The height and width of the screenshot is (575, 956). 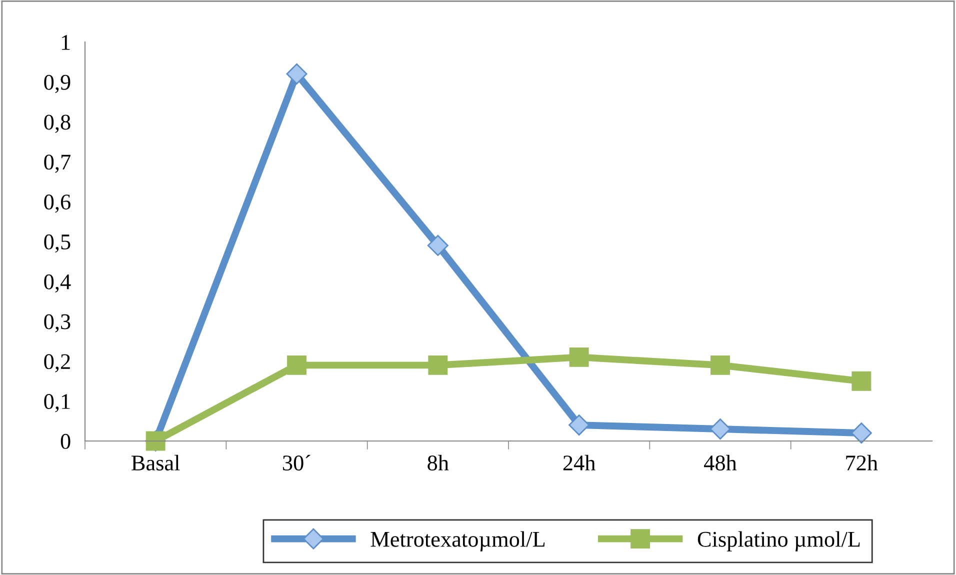 What do you see at coordinates (579, 462) in the screenshot?
I see `x-tick-label: 24h` at bounding box center [579, 462].